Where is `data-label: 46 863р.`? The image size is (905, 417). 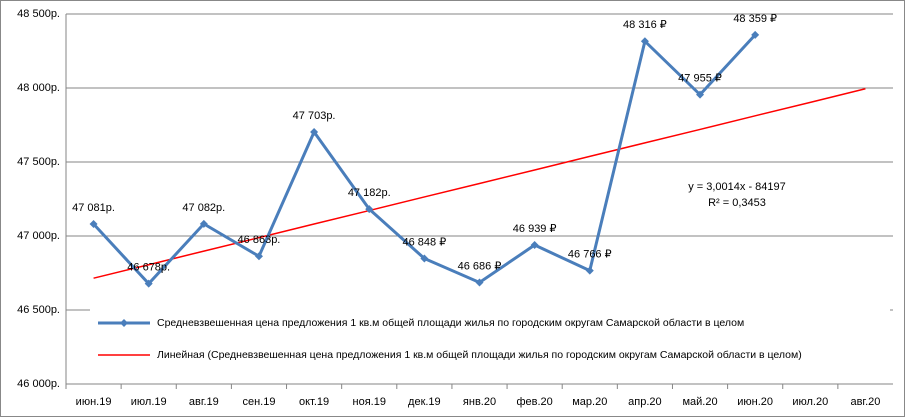 data-label: 46 863р. is located at coordinates (259, 240).